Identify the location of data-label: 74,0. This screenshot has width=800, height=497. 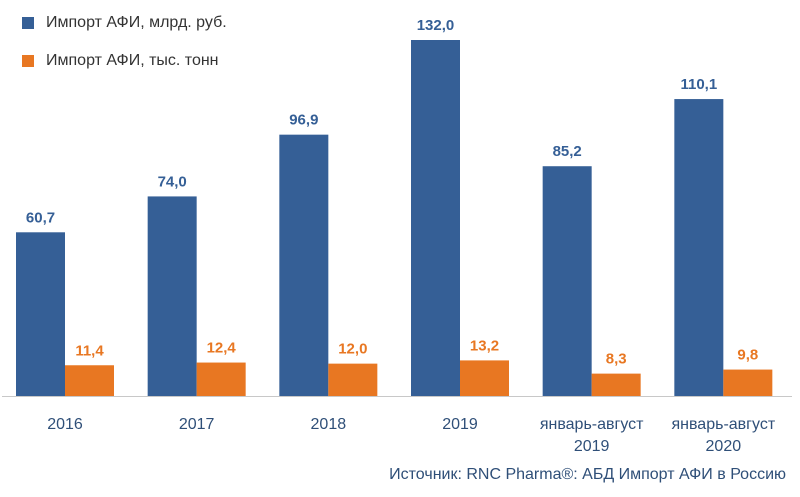
(172, 181).